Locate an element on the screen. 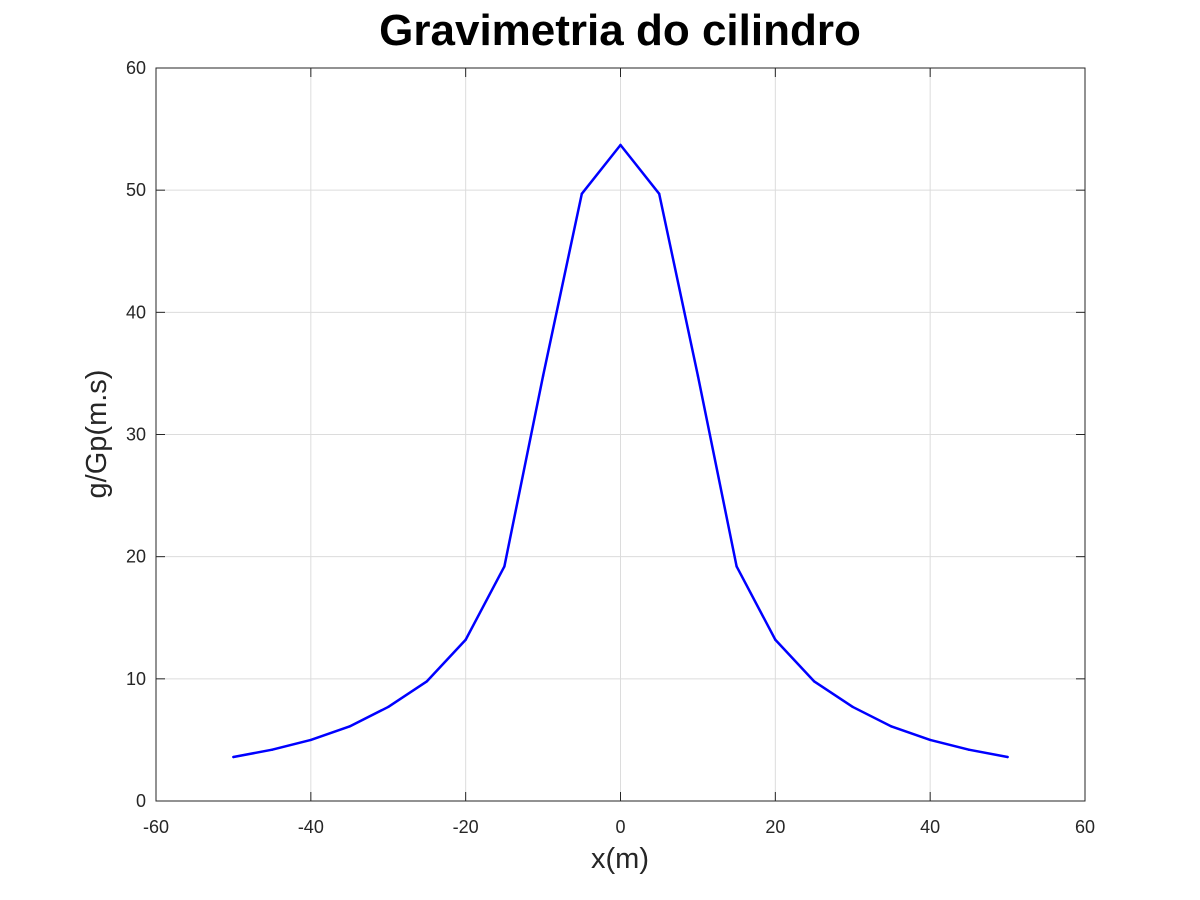 Image resolution: width=1200 pixels, height=900 pixels. y-tick-label: 30 is located at coordinates (136, 435).